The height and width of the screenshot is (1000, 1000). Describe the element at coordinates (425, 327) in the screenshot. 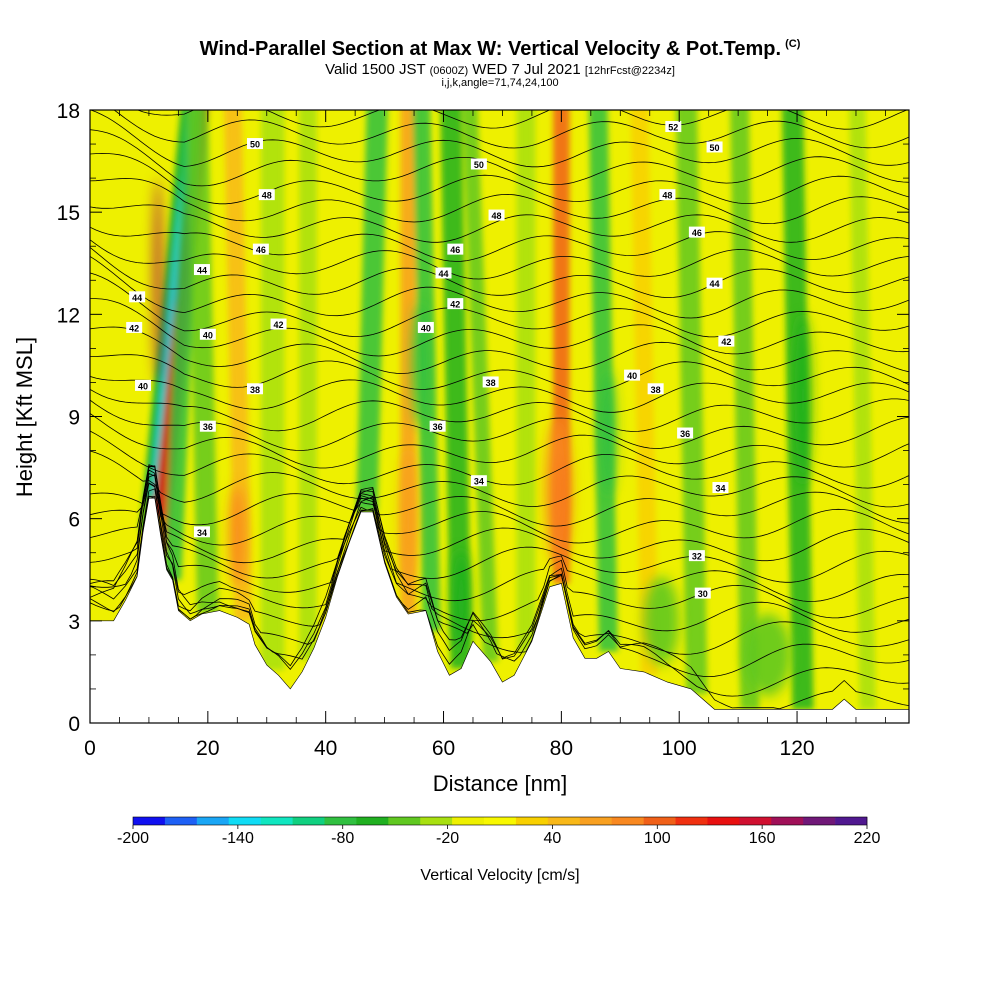

I see `contour-label-17: 40` at that location.